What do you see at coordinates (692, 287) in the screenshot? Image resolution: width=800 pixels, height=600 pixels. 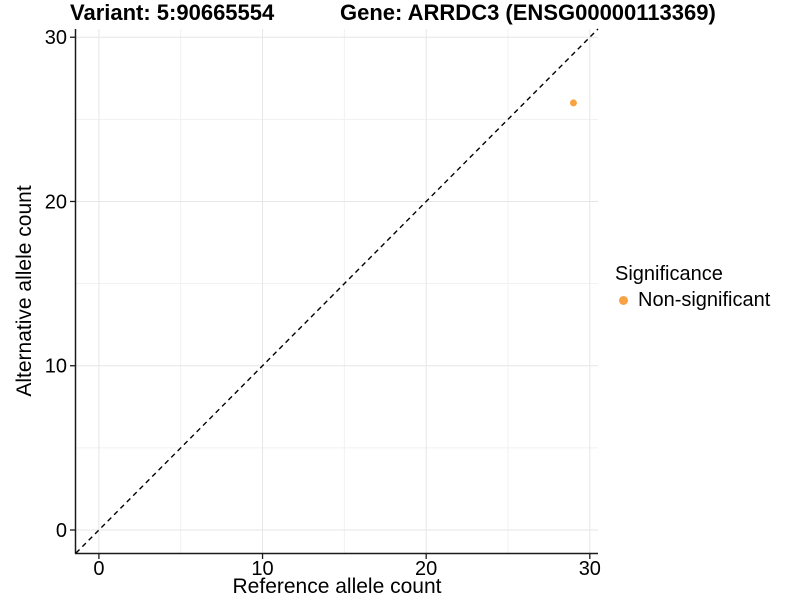 I see `legend: Significance Non-significant` at bounding box center [692, 287].